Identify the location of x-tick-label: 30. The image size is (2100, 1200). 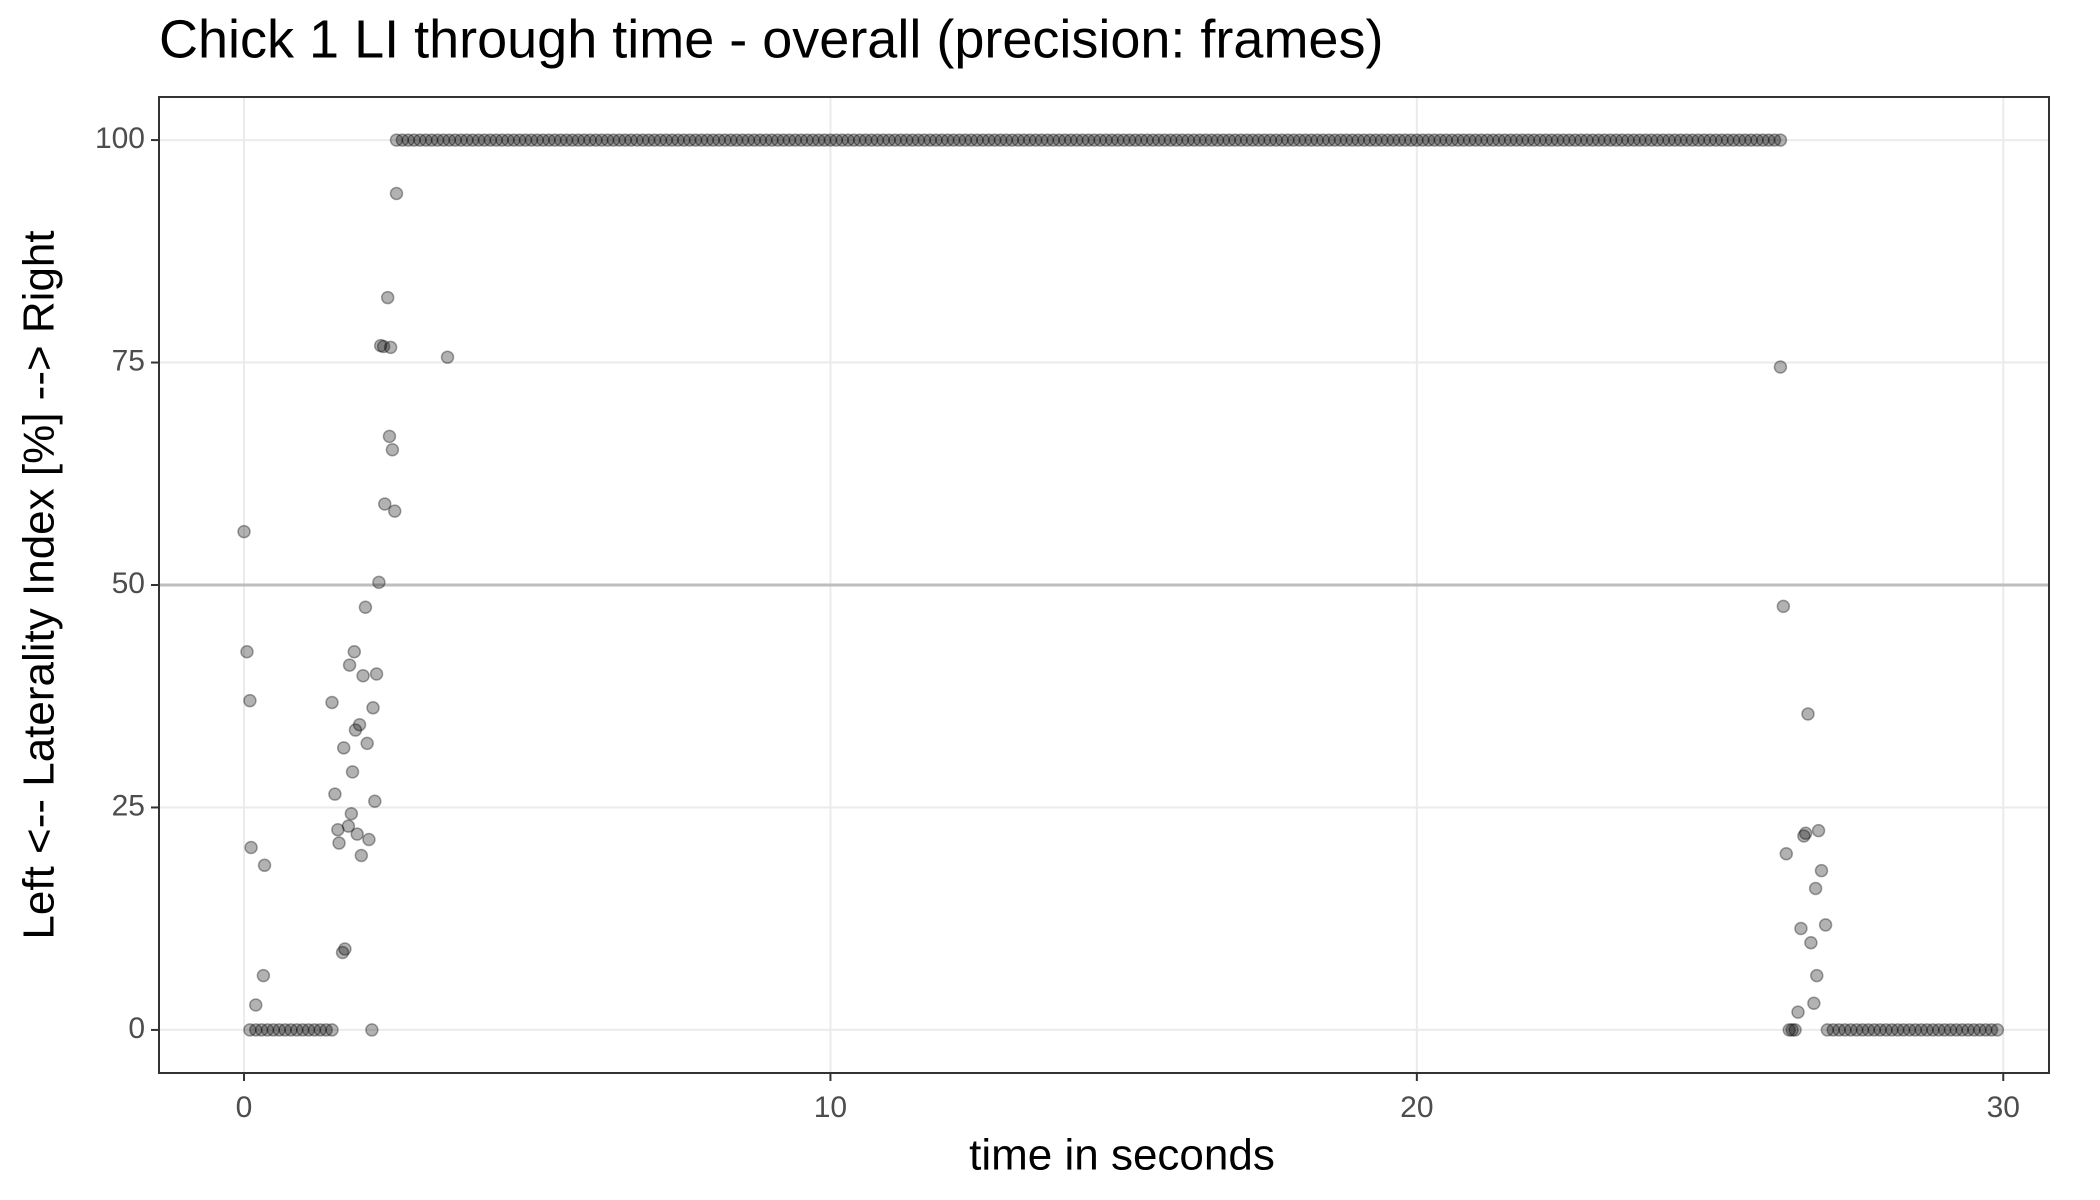
(2003, 1107).